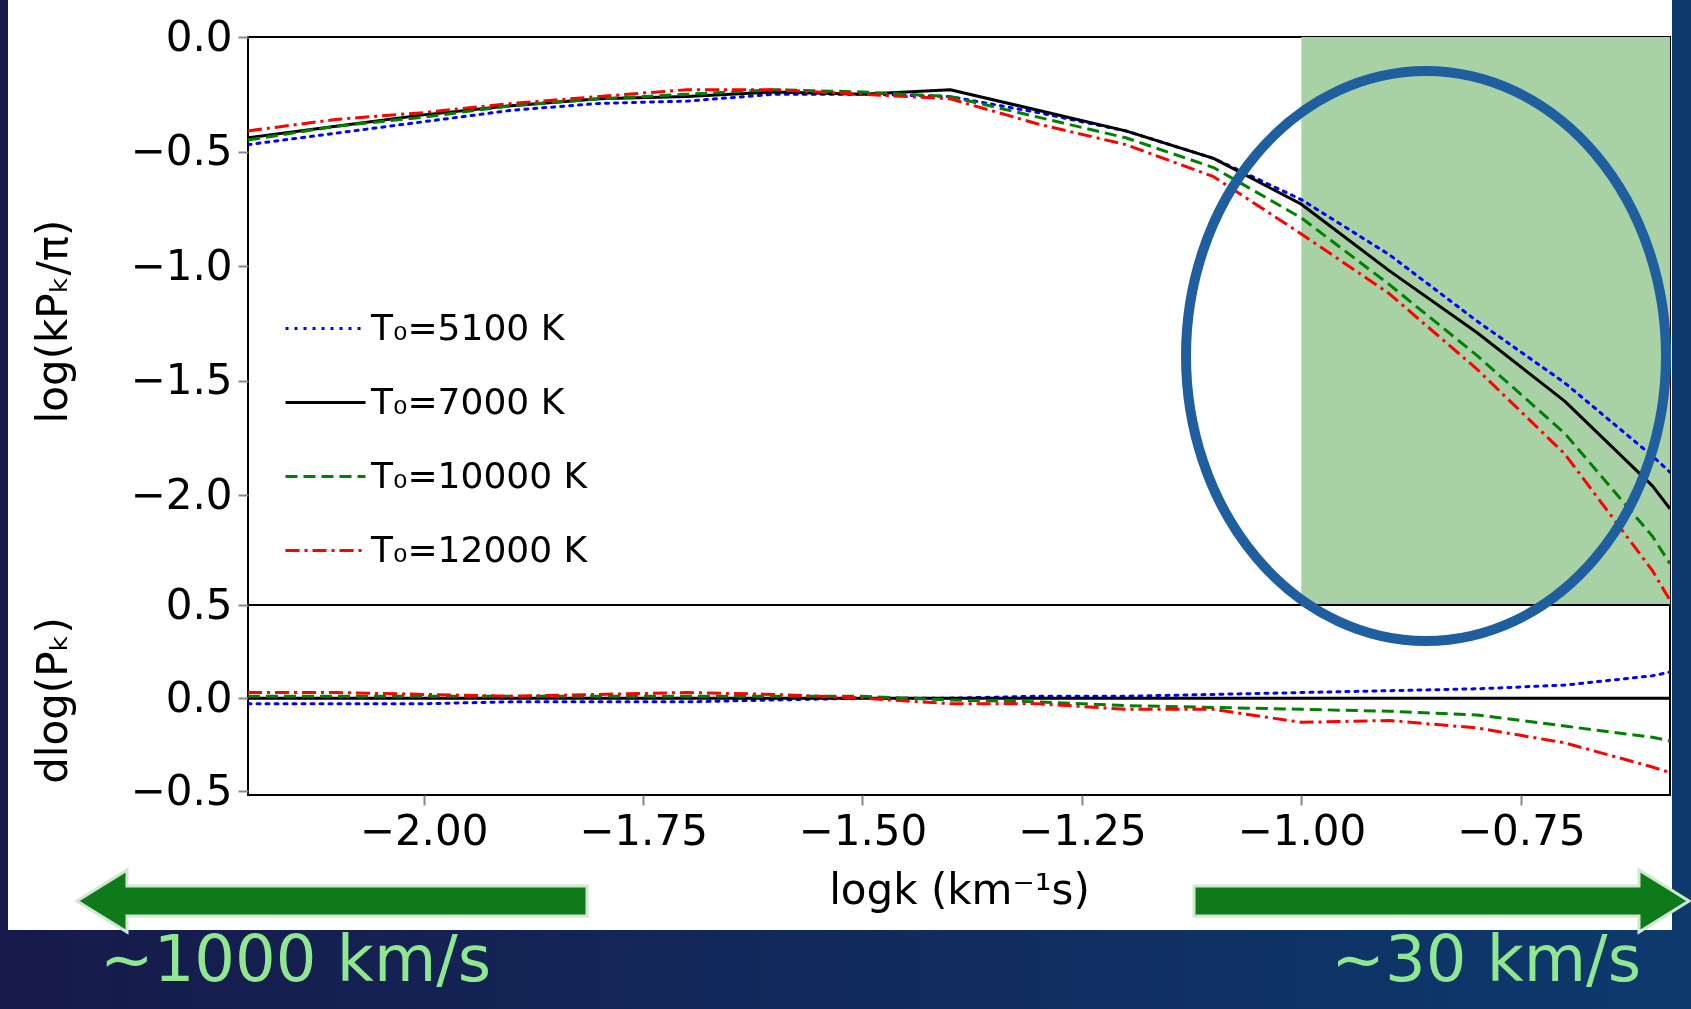 The height and width of the screenshot is (1009, 1691). What do you see at coordinates (468, 401) in the screenshot?
I see `legend-label: T₀=7000 K` at bounding box center [468, 401].